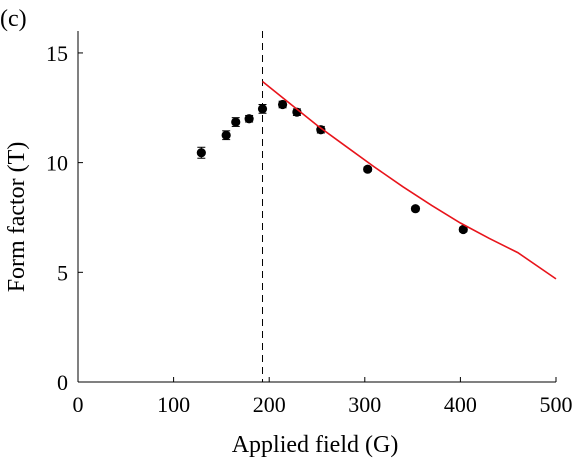 This screenshot has height=460, width=581. Describe the element at coordinates (62, 382) in the screenshot. I see `y-tick-label: 0` at that location.